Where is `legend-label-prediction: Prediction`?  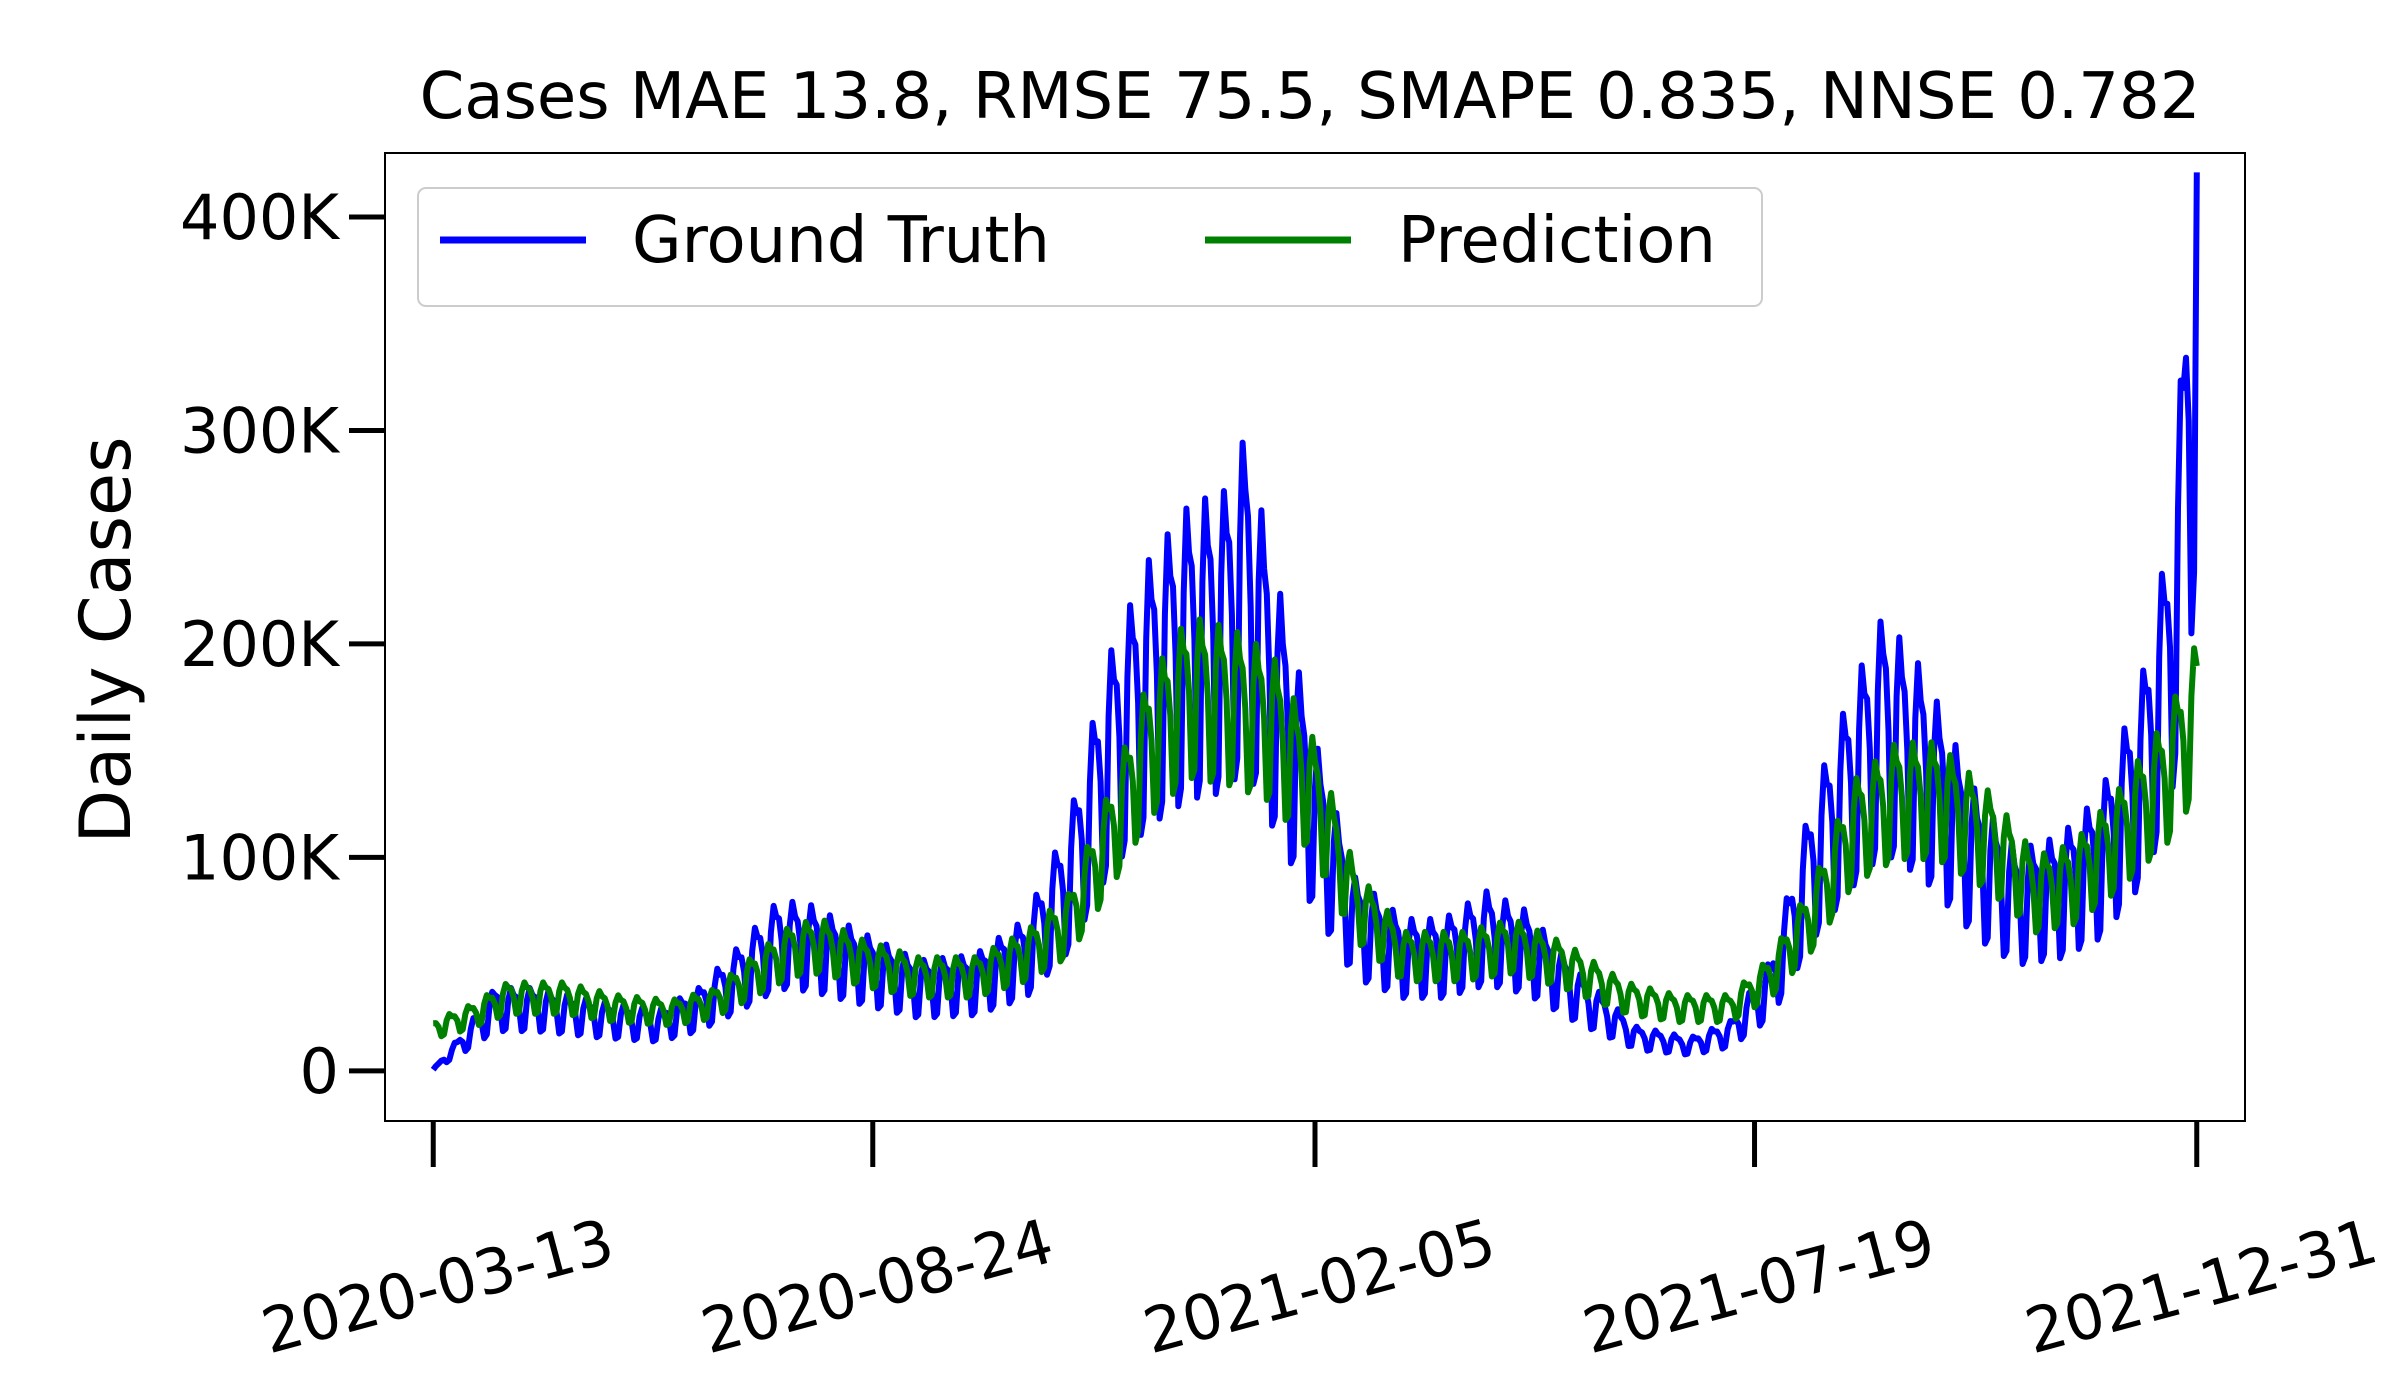 legend-label-prediction: Prediction is located at coordinates (1557, 241).